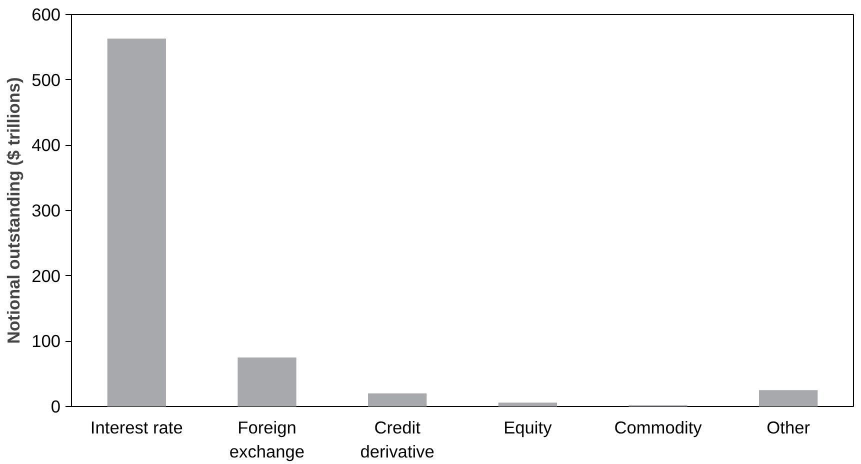 This screenshot has height=464, width=861. Describe the element at coordinates (46, 145) in the screenshot. I see `y-tick-label: 400` at that location.